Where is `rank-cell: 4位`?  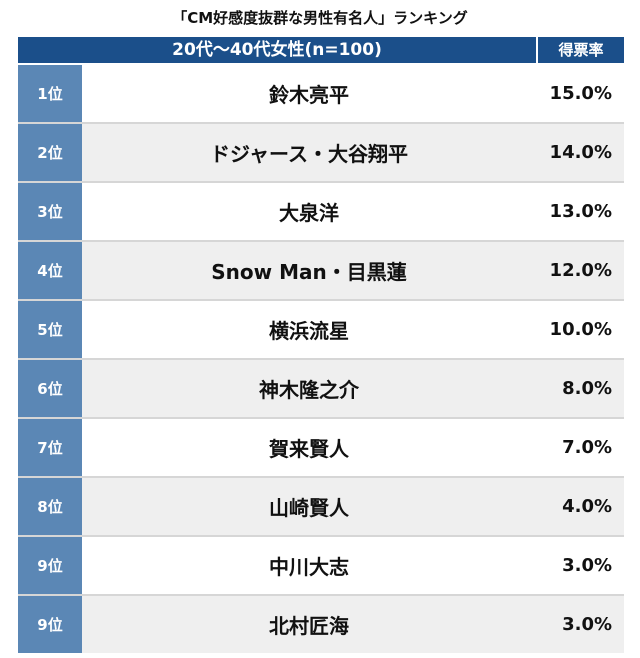
rank-cell: 4位 is located at coordinates (50, 270).